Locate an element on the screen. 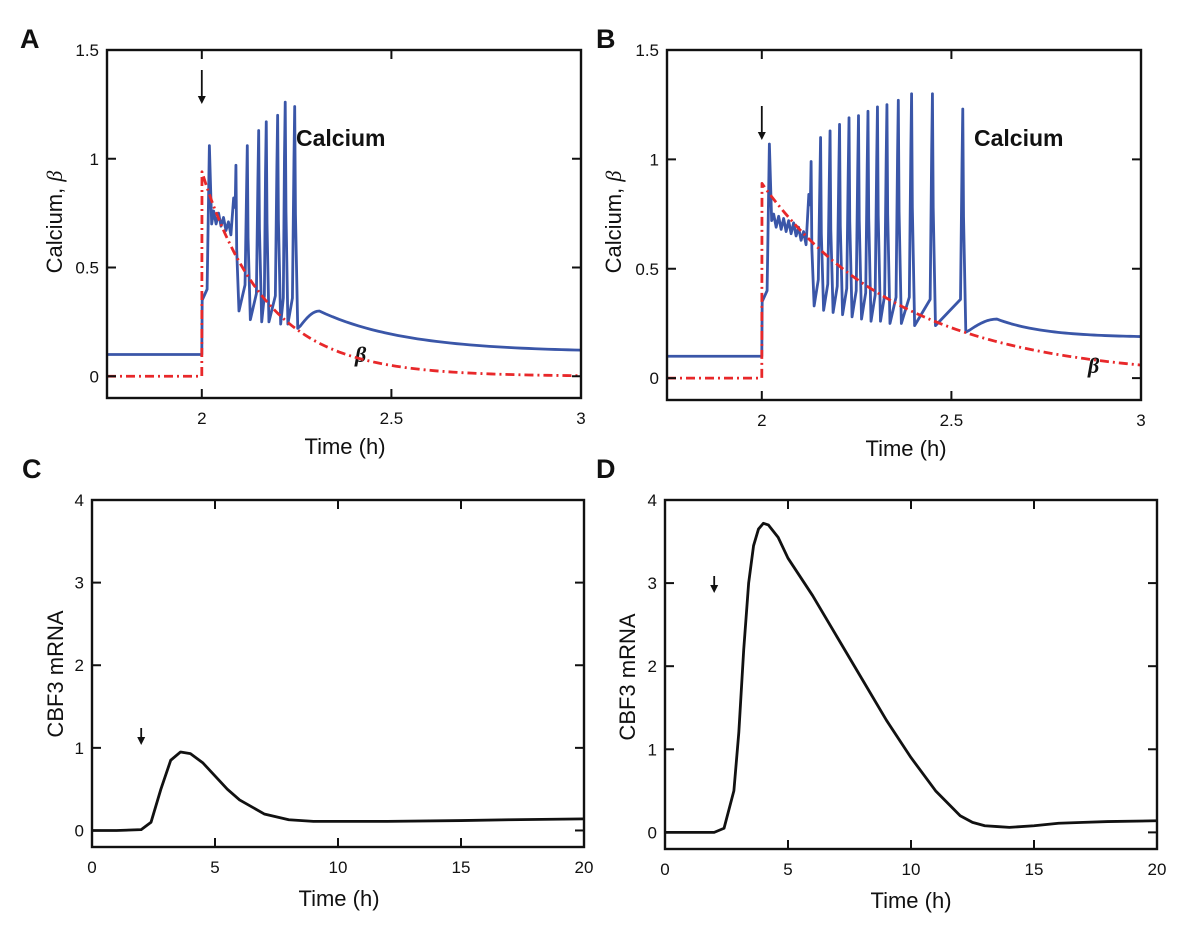  panel-a: A Time (h) Calcium, β Calcium β is located at coordinates (203, 241).